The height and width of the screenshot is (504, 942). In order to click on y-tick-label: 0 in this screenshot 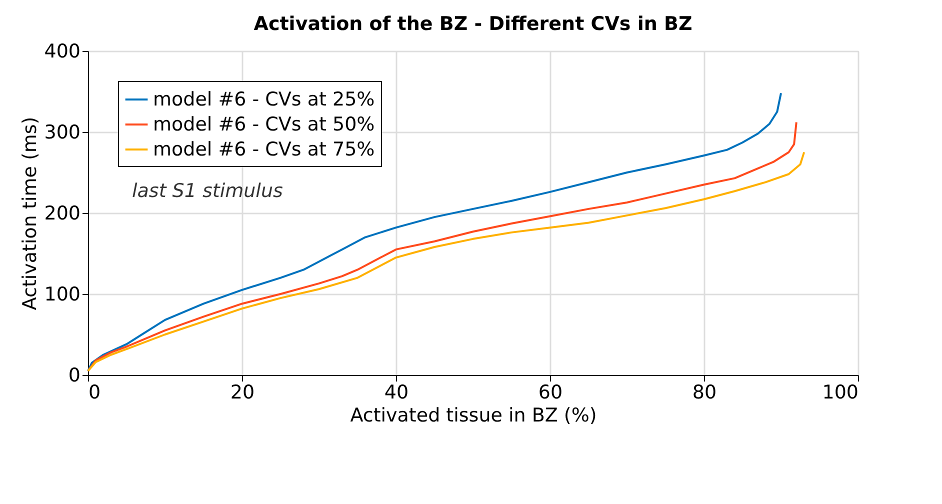, I will do `click(74, 375)`.